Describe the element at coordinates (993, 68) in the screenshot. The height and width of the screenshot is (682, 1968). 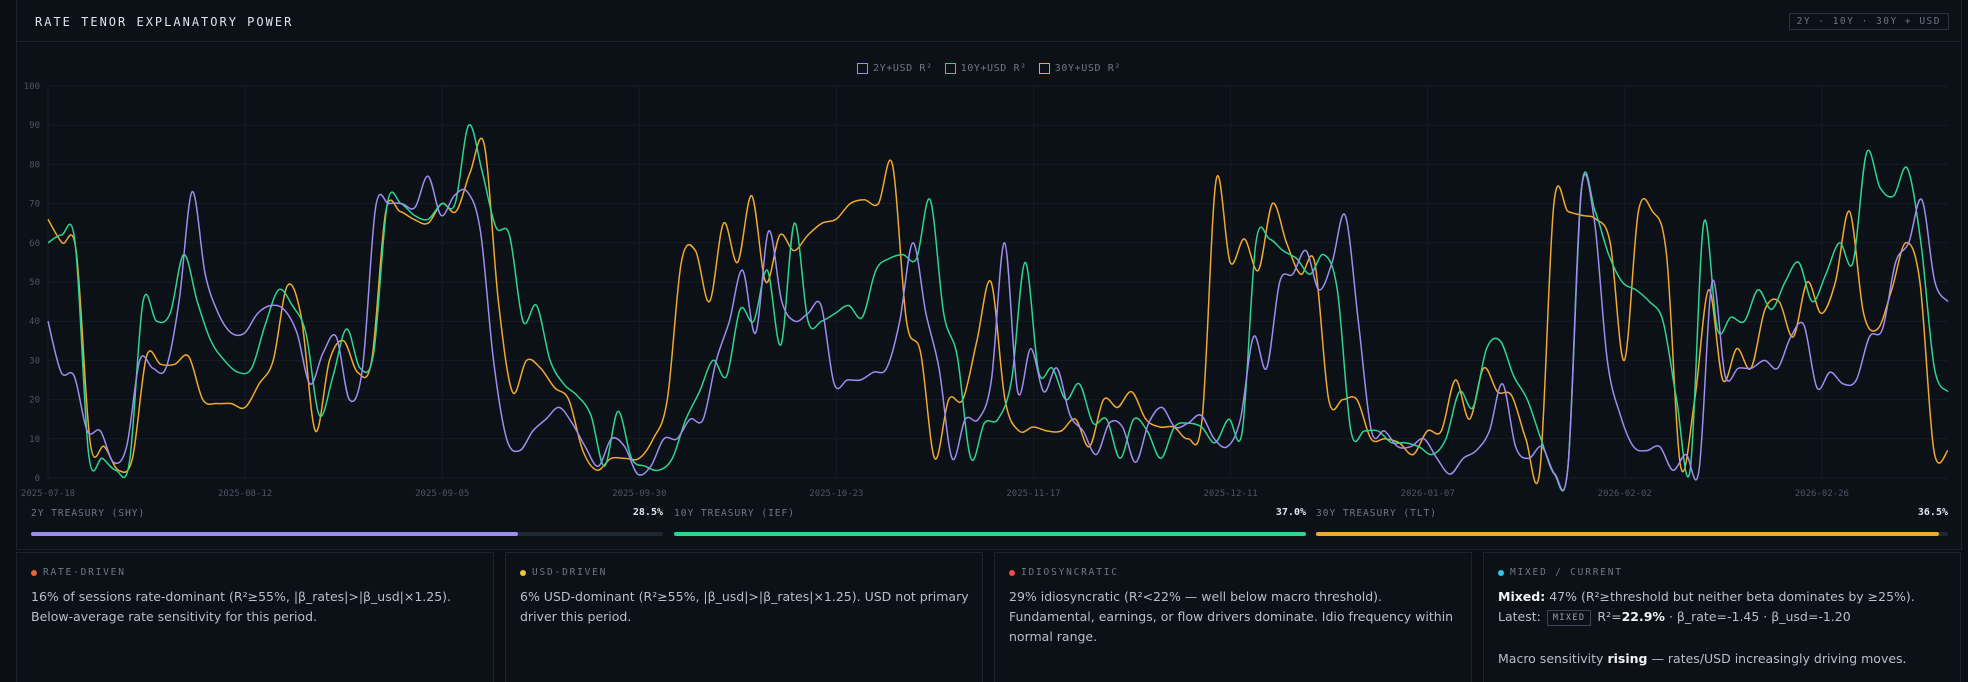
I see `legend-label-10y: 10Y+USD R²` at that location.